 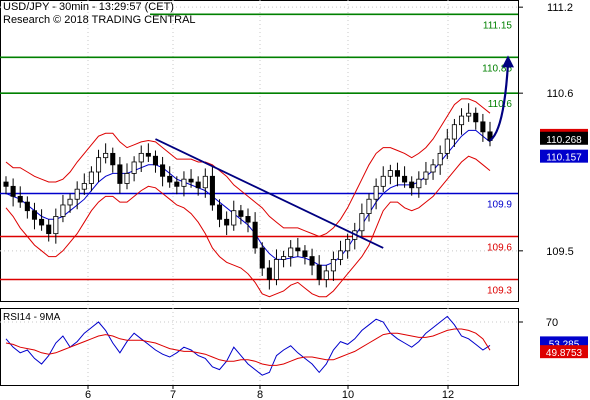 What do you see at coordinates (448, 394) in the screenshot?
I see `time-axis-label: 12` at bounding box center [448, 394].